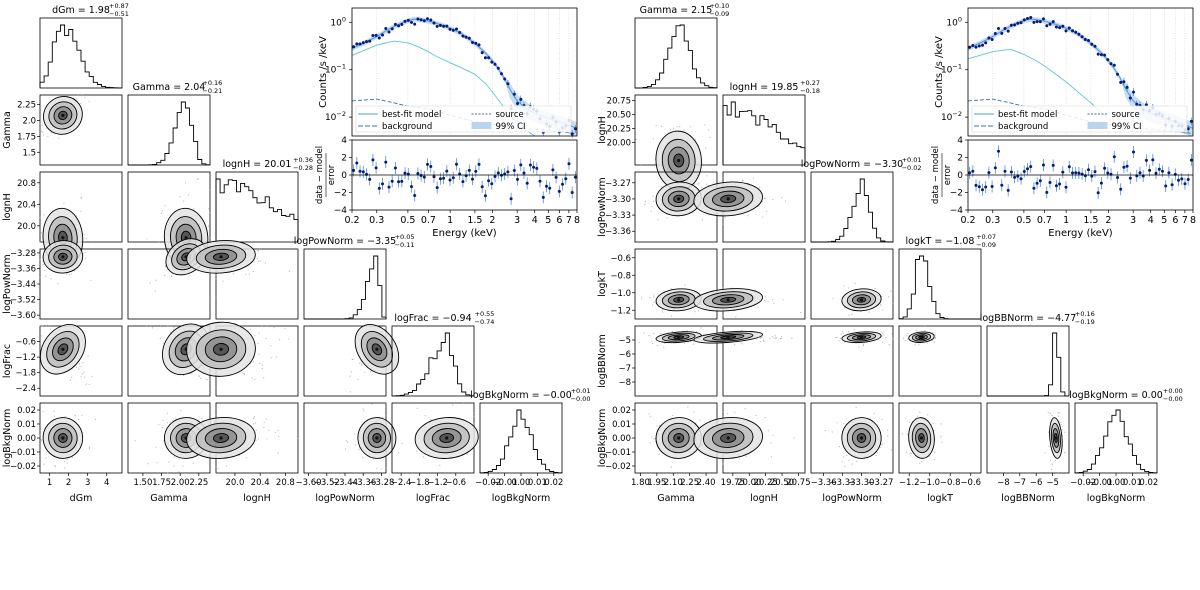 The width and height of the screenshot is (1200, 590). I want to click on x-tick-label: 20.25, so click(765, 483).